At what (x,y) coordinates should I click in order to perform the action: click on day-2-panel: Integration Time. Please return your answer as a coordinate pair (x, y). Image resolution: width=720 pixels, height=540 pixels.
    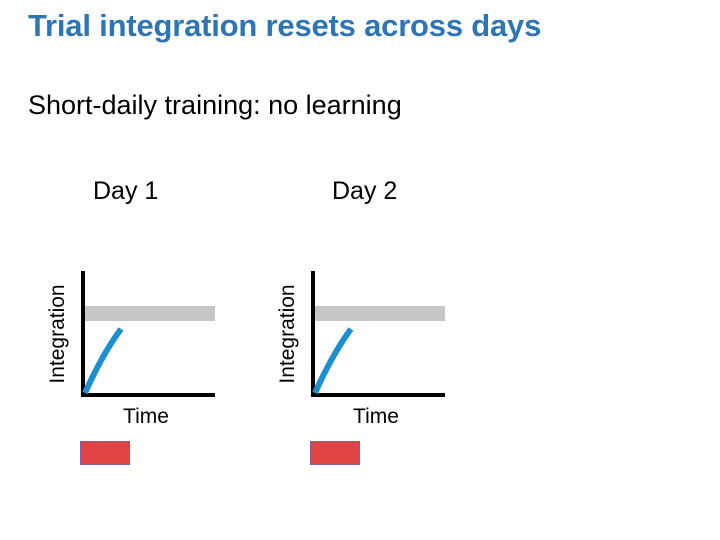
    Looking at the image, I should click on (355, 370).